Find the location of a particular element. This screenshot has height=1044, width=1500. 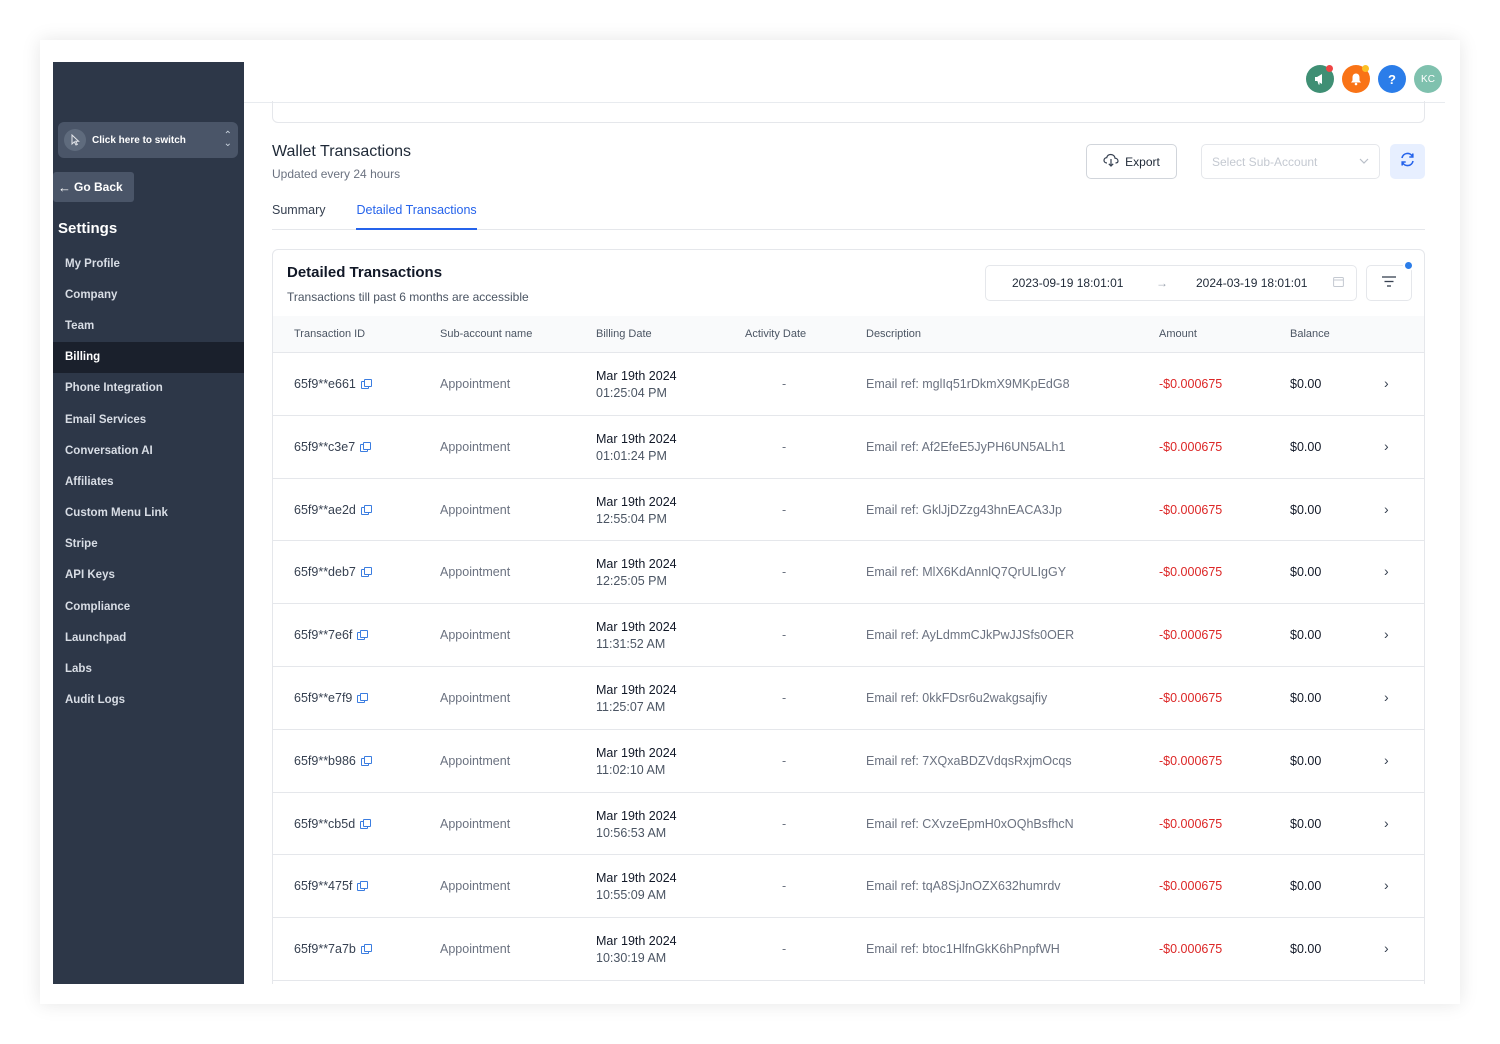

sidebar-item-launchpad: Launchpad is located at coordinates (96, 637).